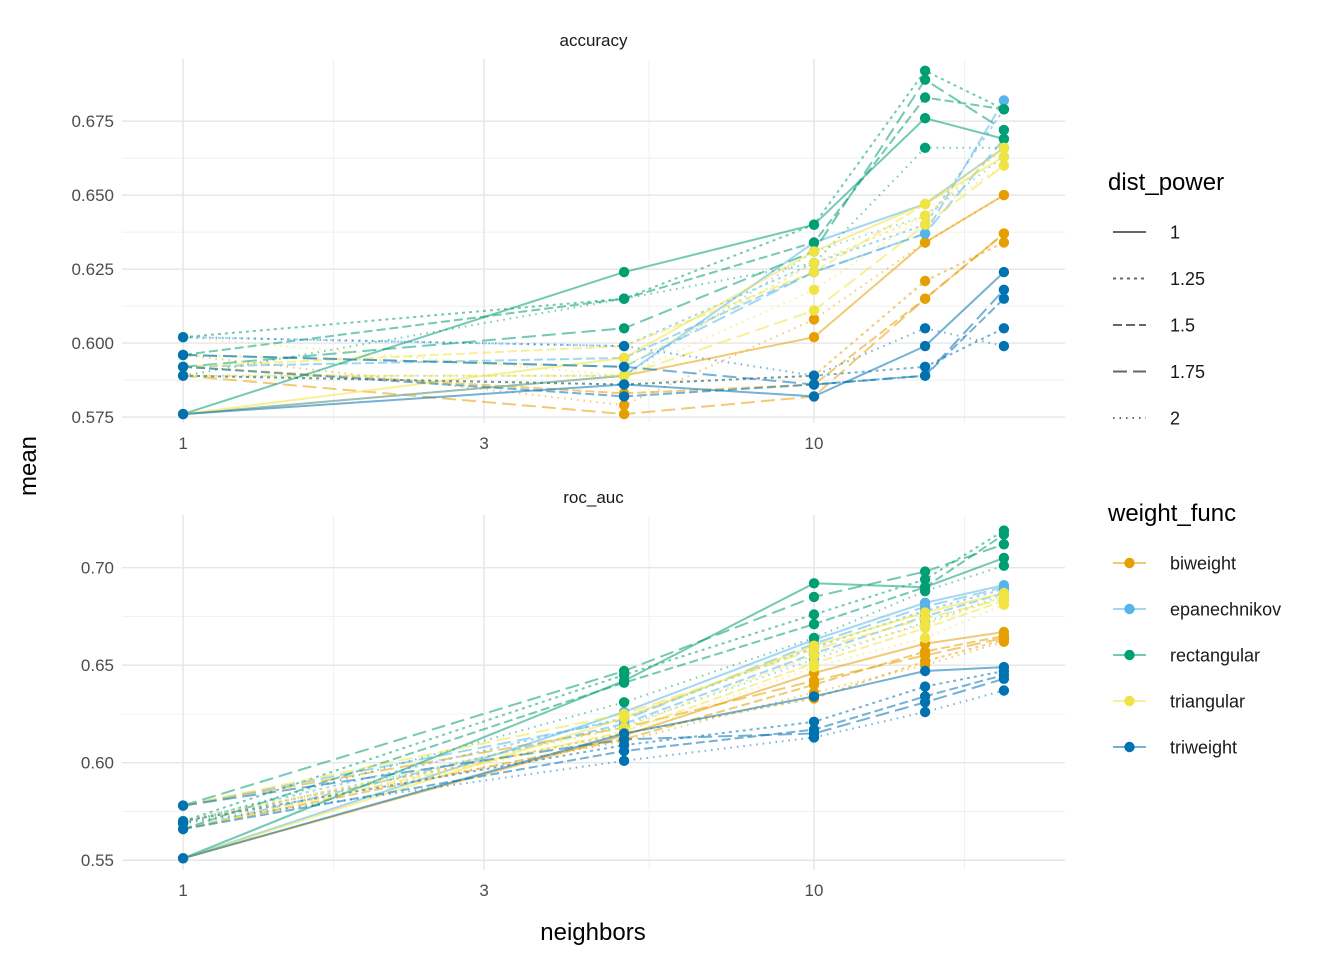 This screenshot has height=960, width=1344. Describe the element at coordinates (1187, 279) in the screenshot. I see `legend-label: 1.25` at that location.